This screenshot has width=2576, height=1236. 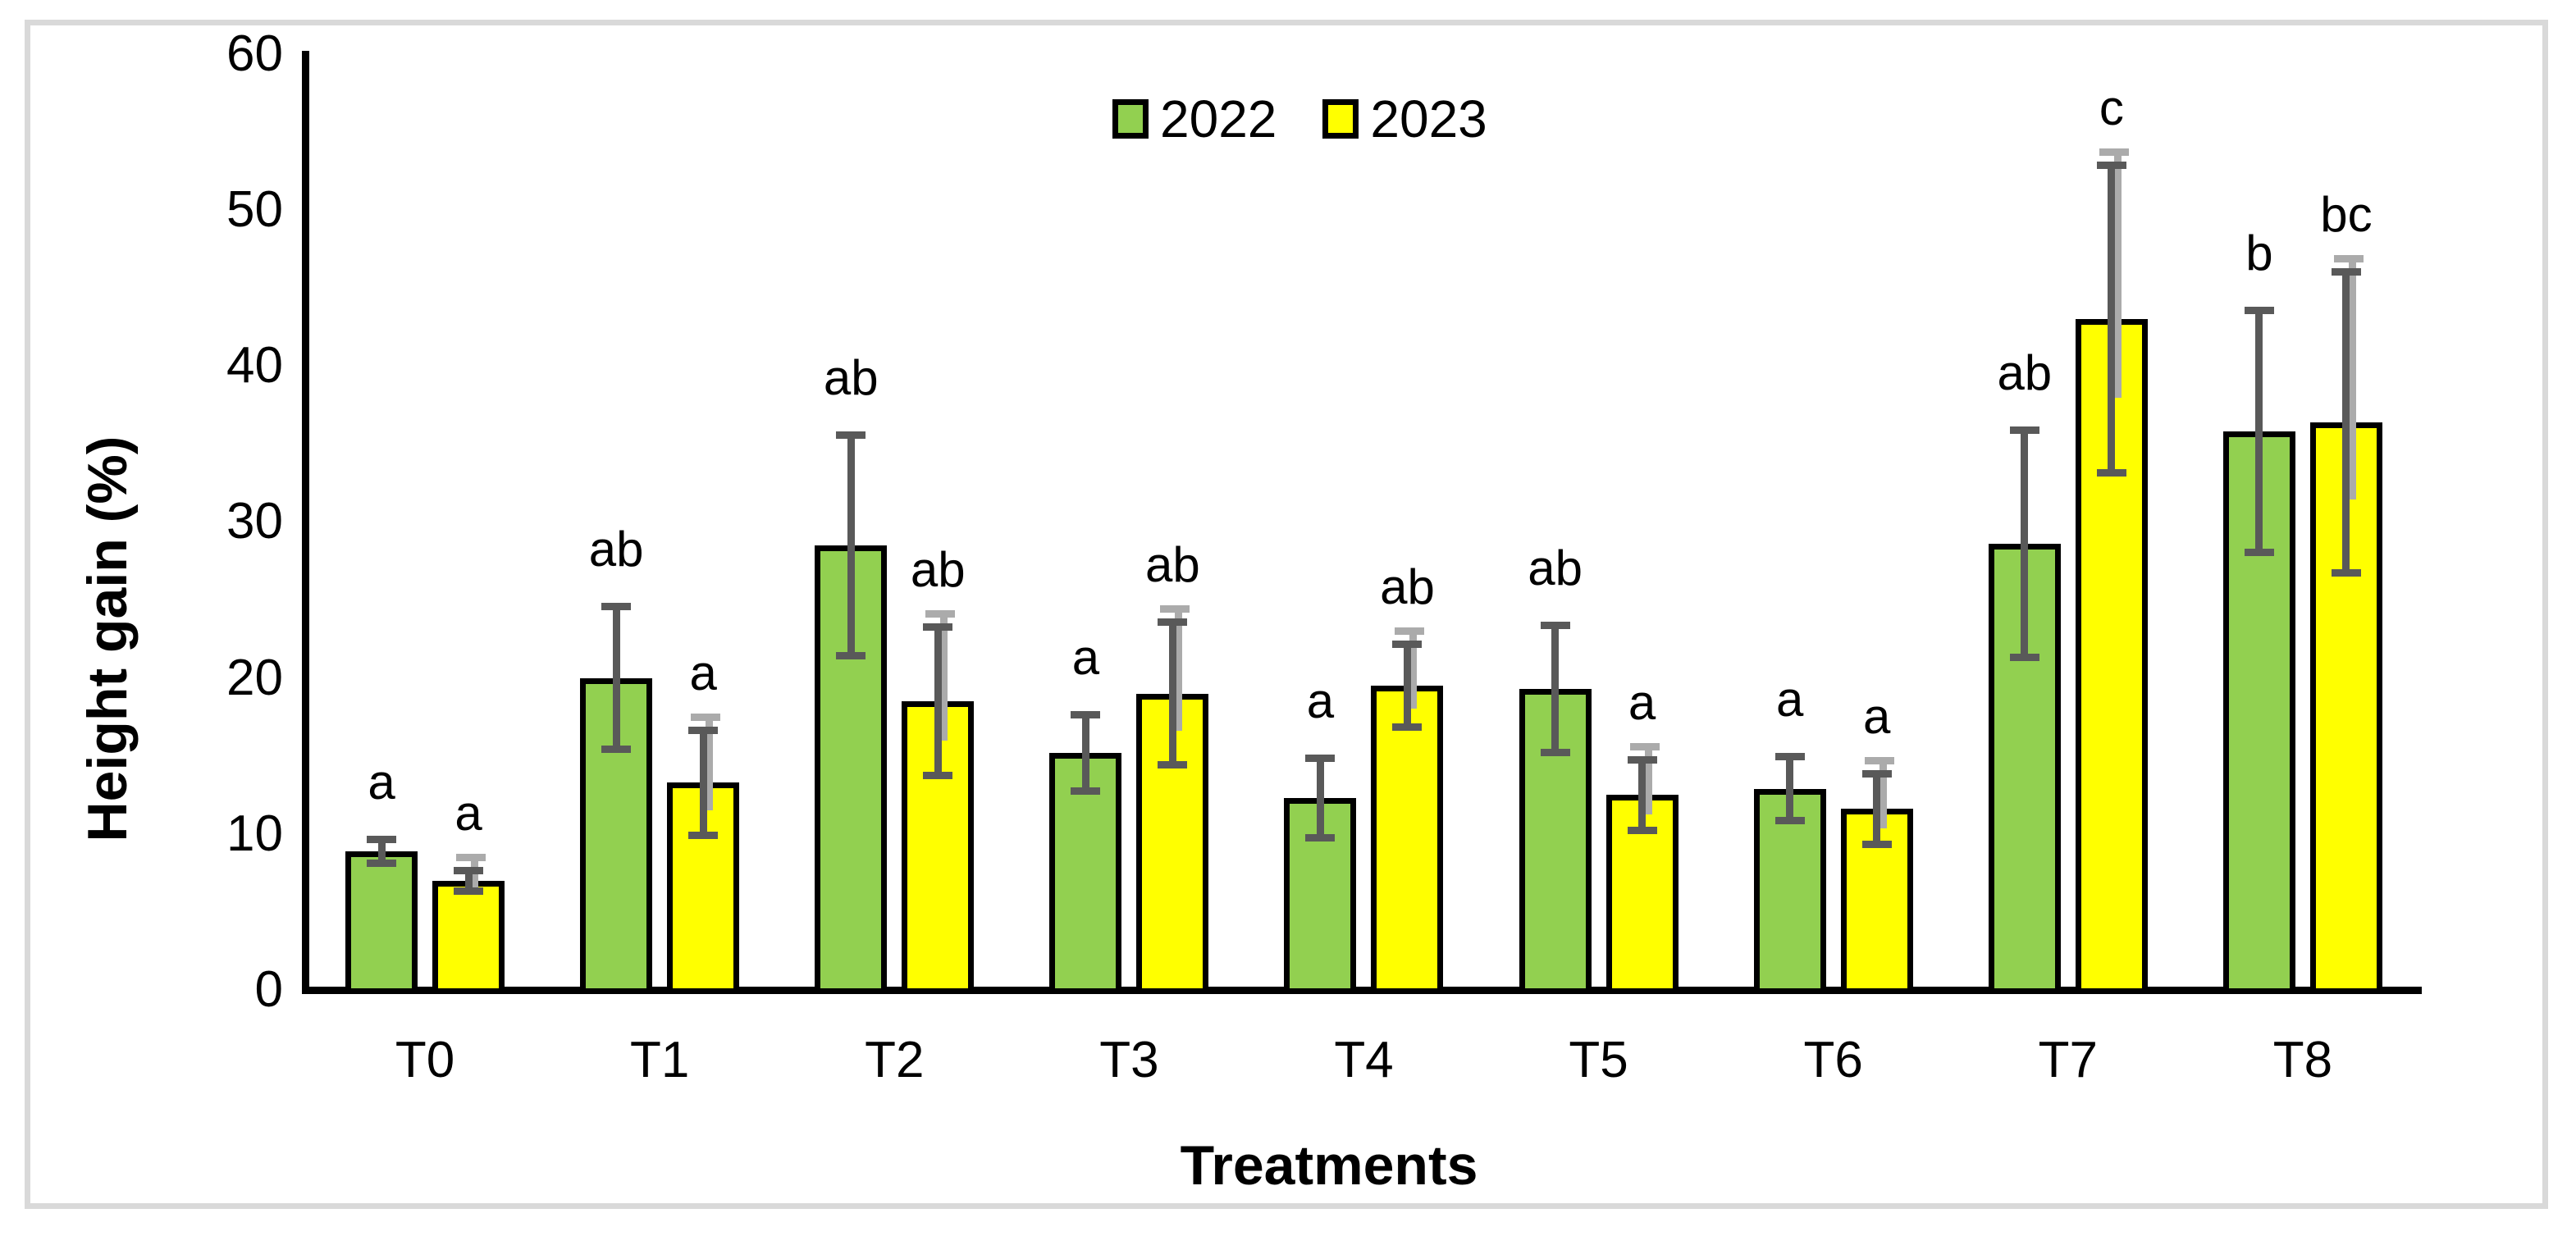 What do you see at coordinates (2068, 1060) in the screenshot?
I see `x-tick-label-T7: T7` at bounding box center [2068, 1060].